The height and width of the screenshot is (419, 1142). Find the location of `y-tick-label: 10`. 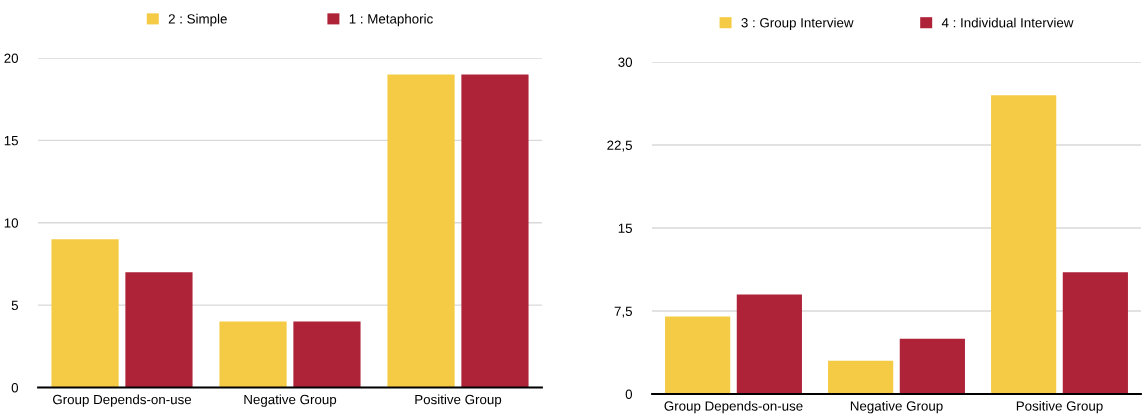

y-tick-label: 10 is located at coordinates (11, 223).